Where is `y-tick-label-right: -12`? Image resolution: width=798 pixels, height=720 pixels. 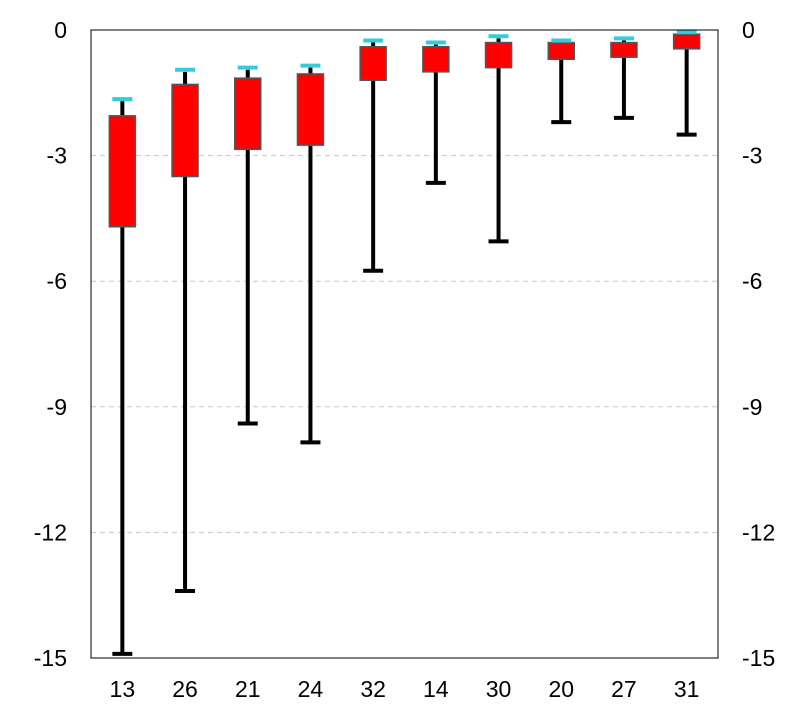 y-tick-label-right: -12 is located at coordinates (758, 532).